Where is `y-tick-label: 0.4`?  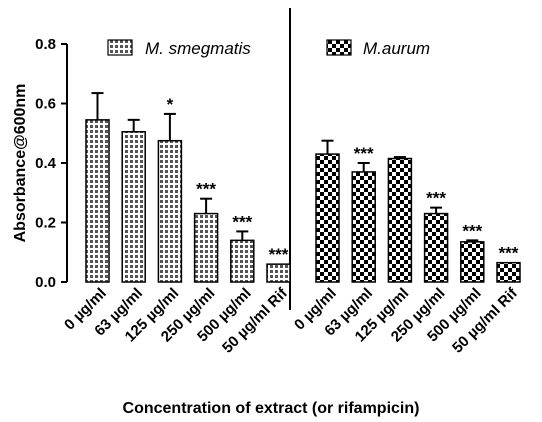 y-tick-label: 0.4 is located at coordinates (46, 163).